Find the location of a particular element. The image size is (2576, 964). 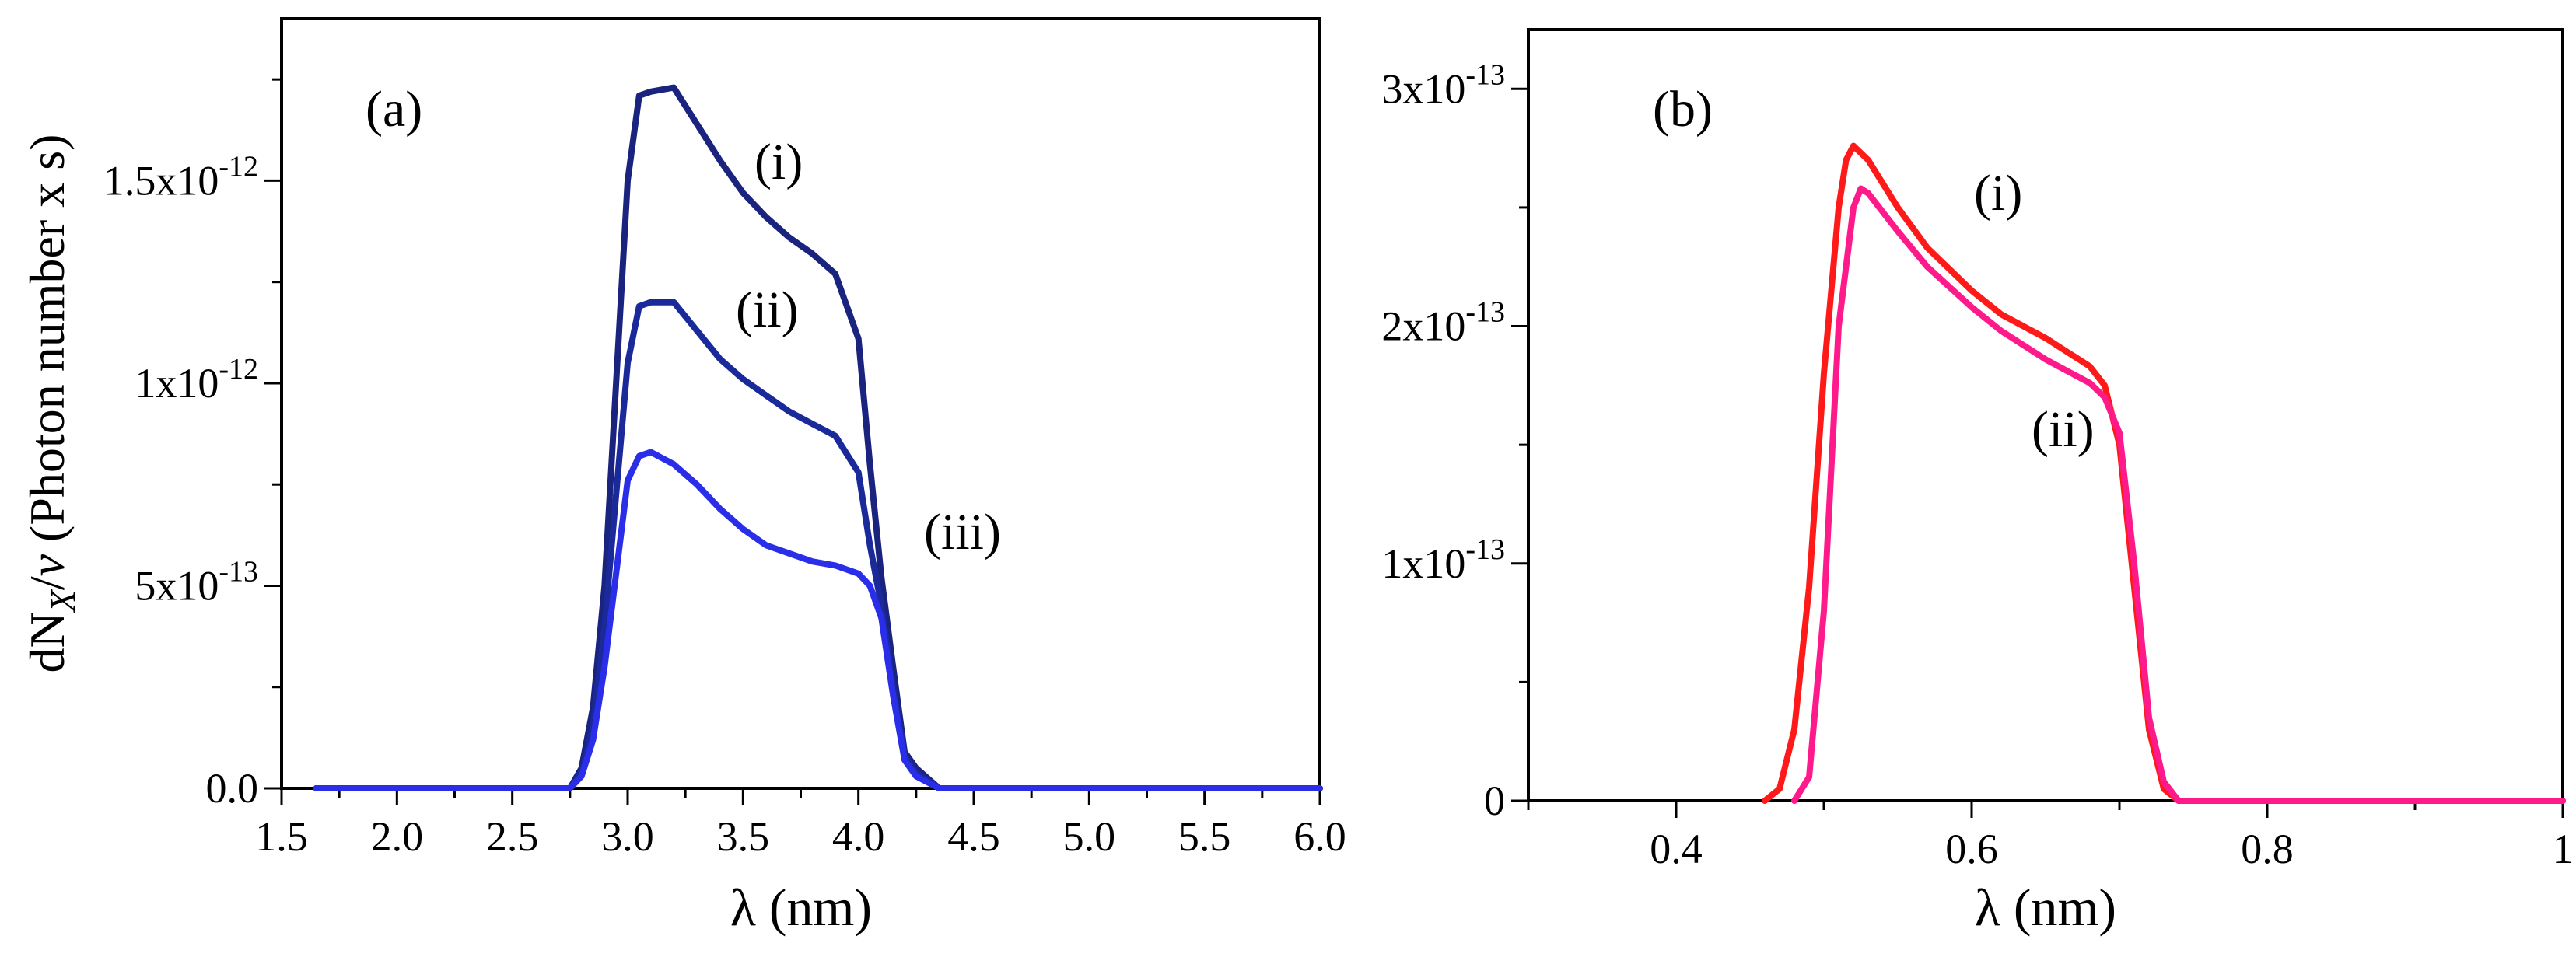

panel-b-x-ticks: 0.4 0.6 0.8 1 is located at coordinates (2051, 837).